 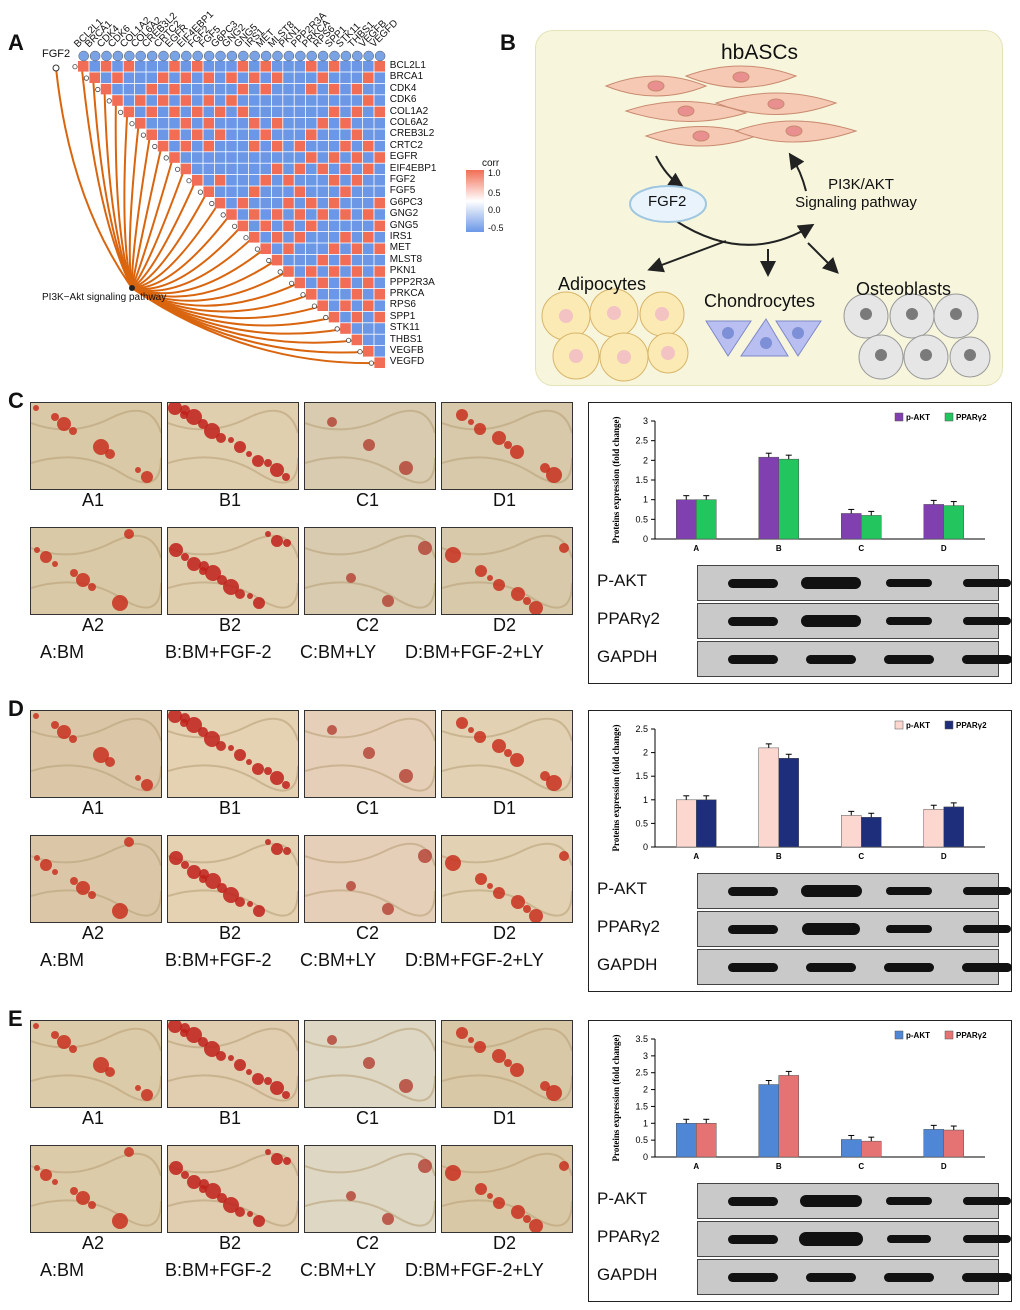 What do you see at coordinates (93, 808) in the screenshot?
I see `micrograph-caption: A1` at bounding box center [93, 808].